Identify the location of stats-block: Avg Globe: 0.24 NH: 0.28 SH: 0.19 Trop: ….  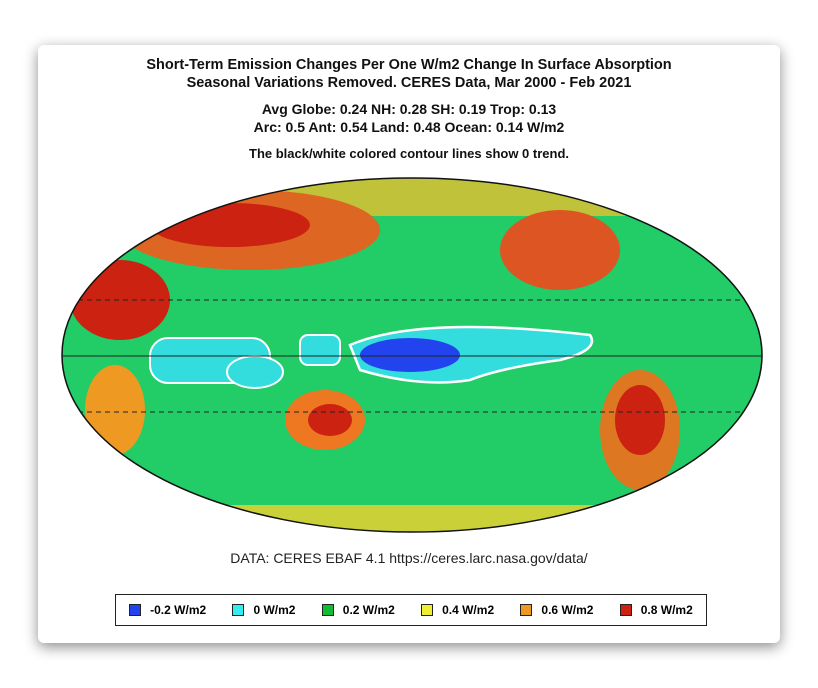
(409, 118).